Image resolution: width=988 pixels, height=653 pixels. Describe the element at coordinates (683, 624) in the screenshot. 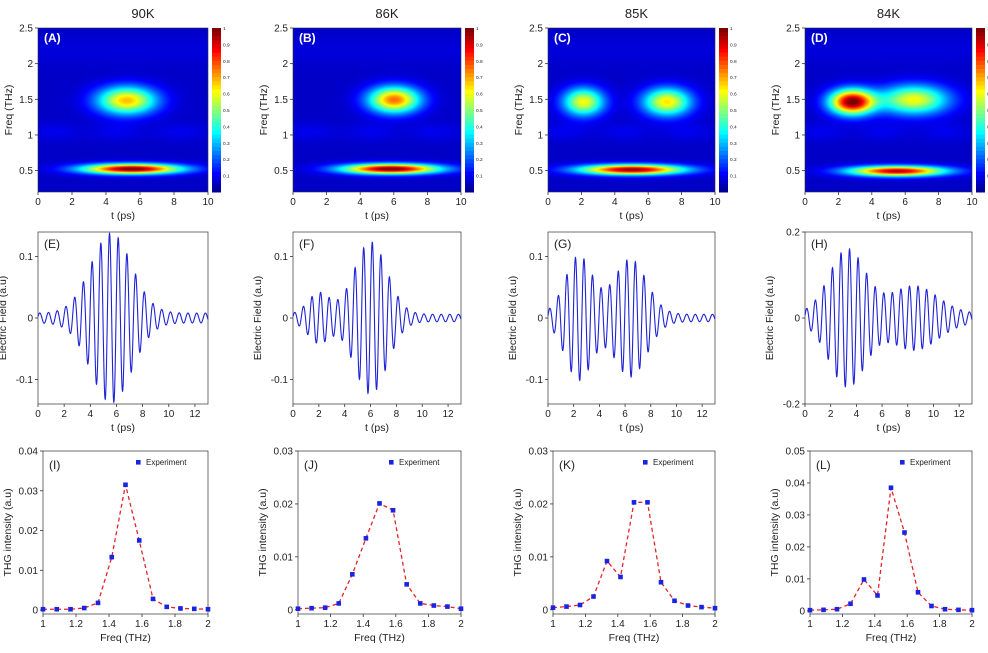

I see `x-tick-label: 1.8` at that location.